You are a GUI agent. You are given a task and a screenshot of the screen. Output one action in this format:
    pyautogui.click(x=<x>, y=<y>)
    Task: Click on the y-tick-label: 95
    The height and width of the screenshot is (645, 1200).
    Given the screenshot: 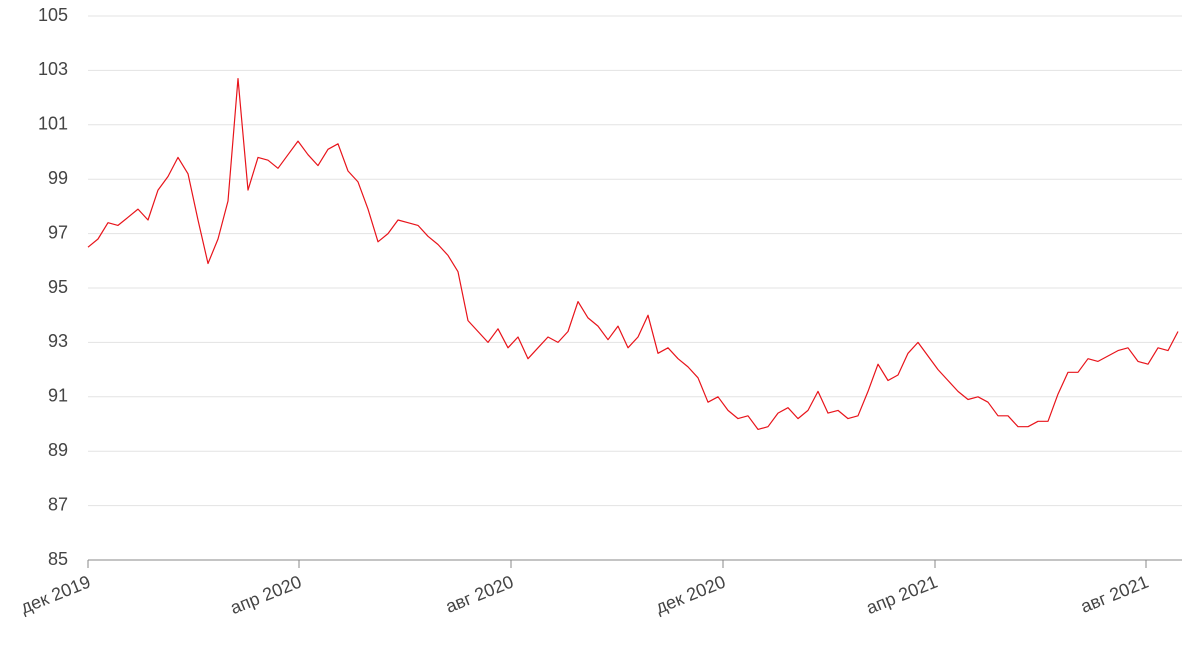 What is the action you would take?
    pyautogui.click(x=58, y=287)
    